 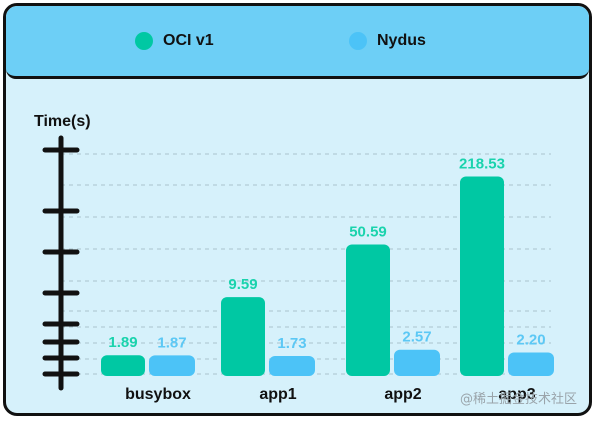 I want to click on bar-app3-nydus, so click(x=531, y=364).